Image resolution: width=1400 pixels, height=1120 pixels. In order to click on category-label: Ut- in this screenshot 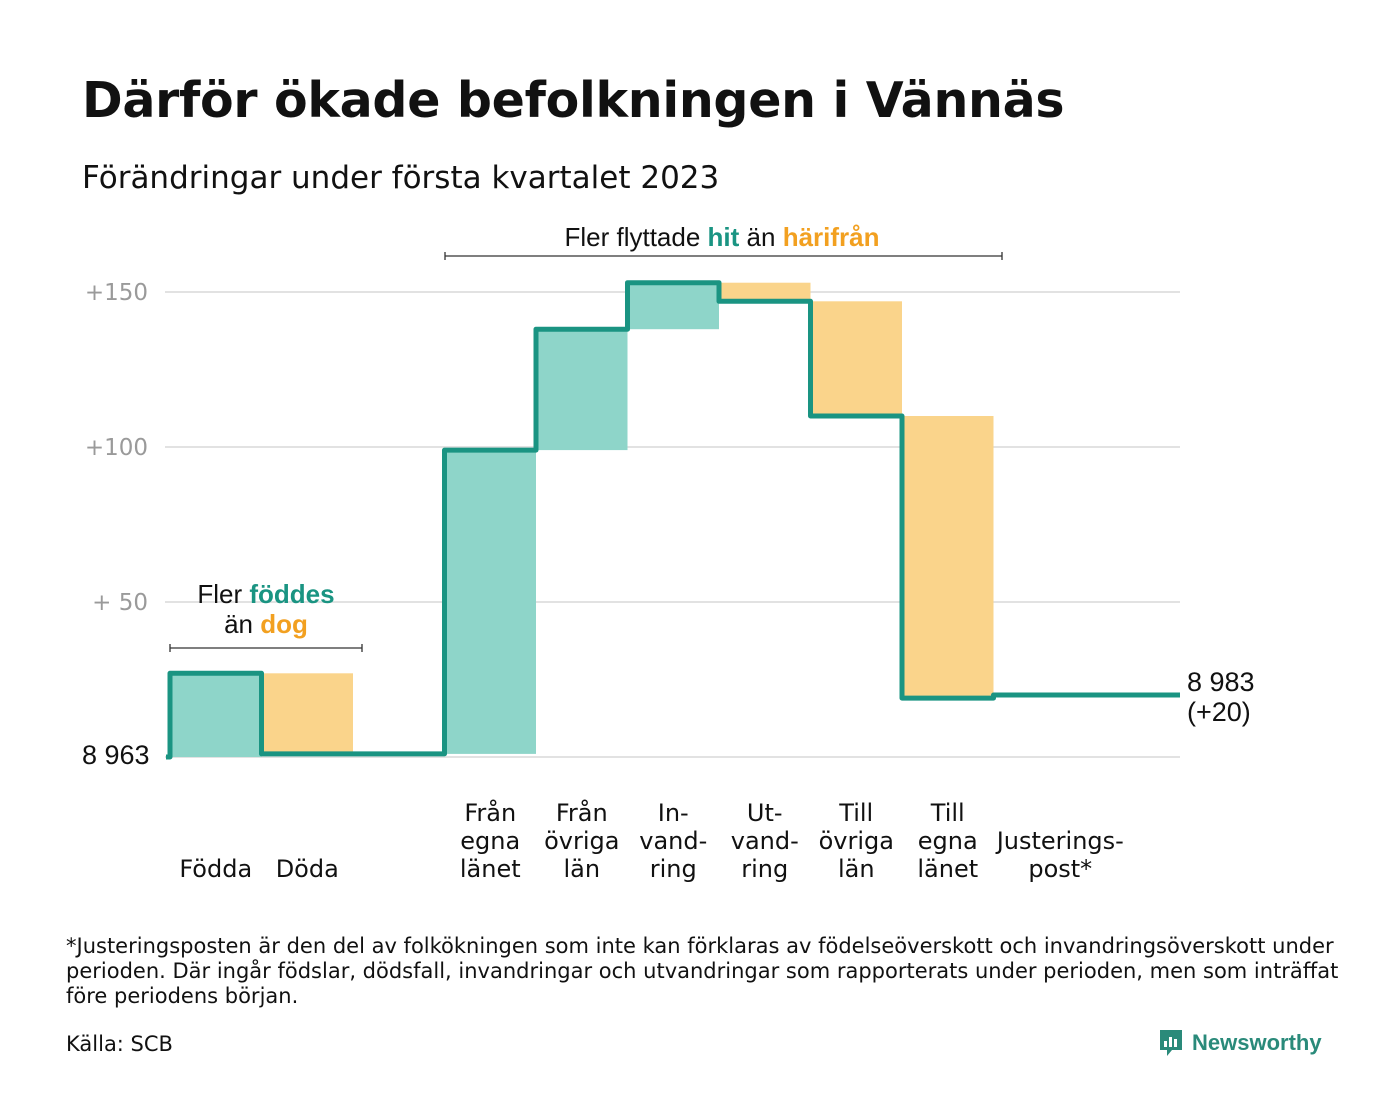, I will do `click(765, 813)`.